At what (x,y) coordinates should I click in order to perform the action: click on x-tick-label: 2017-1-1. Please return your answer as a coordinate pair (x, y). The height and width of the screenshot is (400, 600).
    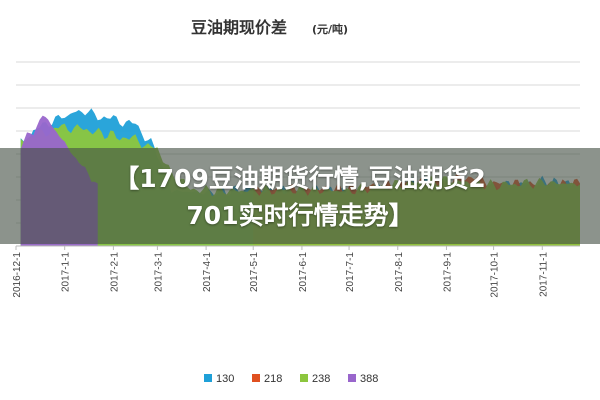
    Looking at the image, I should click on (66, 272).